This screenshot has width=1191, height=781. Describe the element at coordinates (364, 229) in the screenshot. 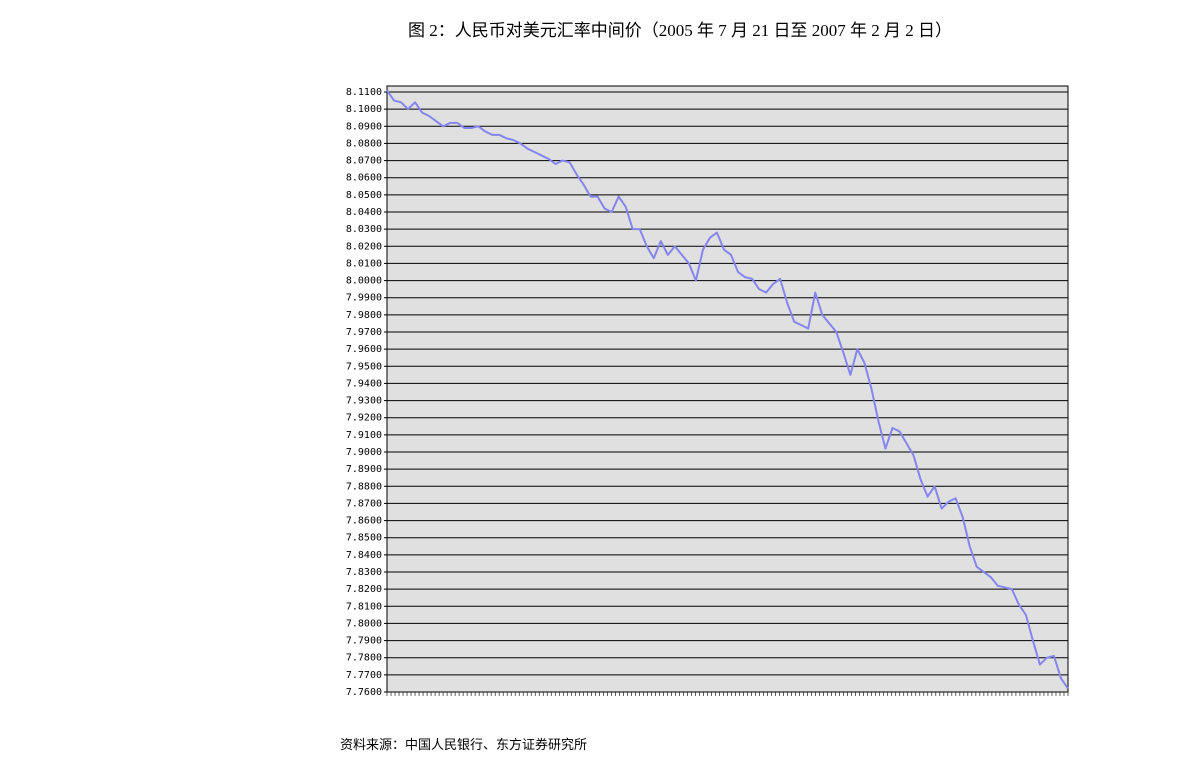

I see `y-tick-label: 8.0300` at that location.